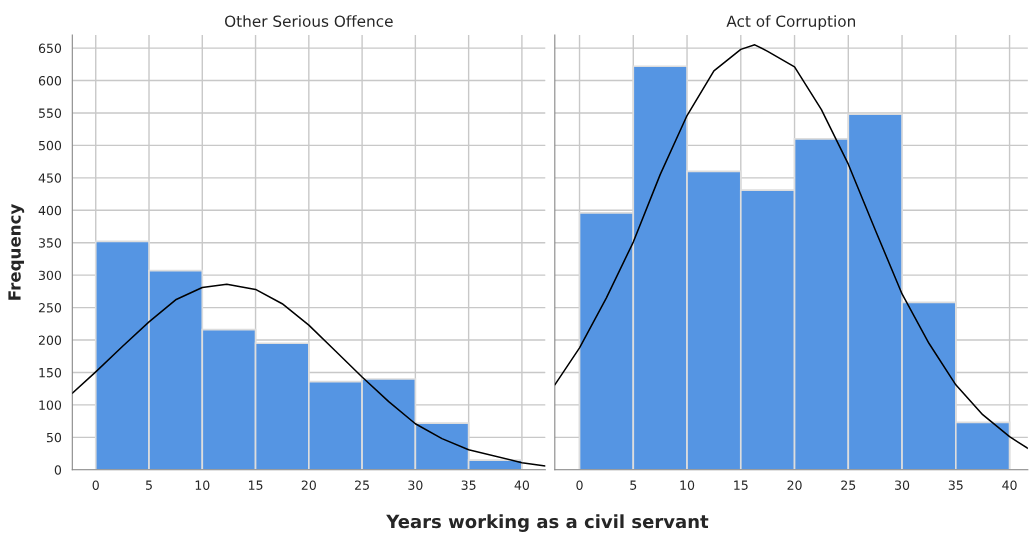  I want to click on x-axis-title: Years working as a civil servant, so click(547, 523).